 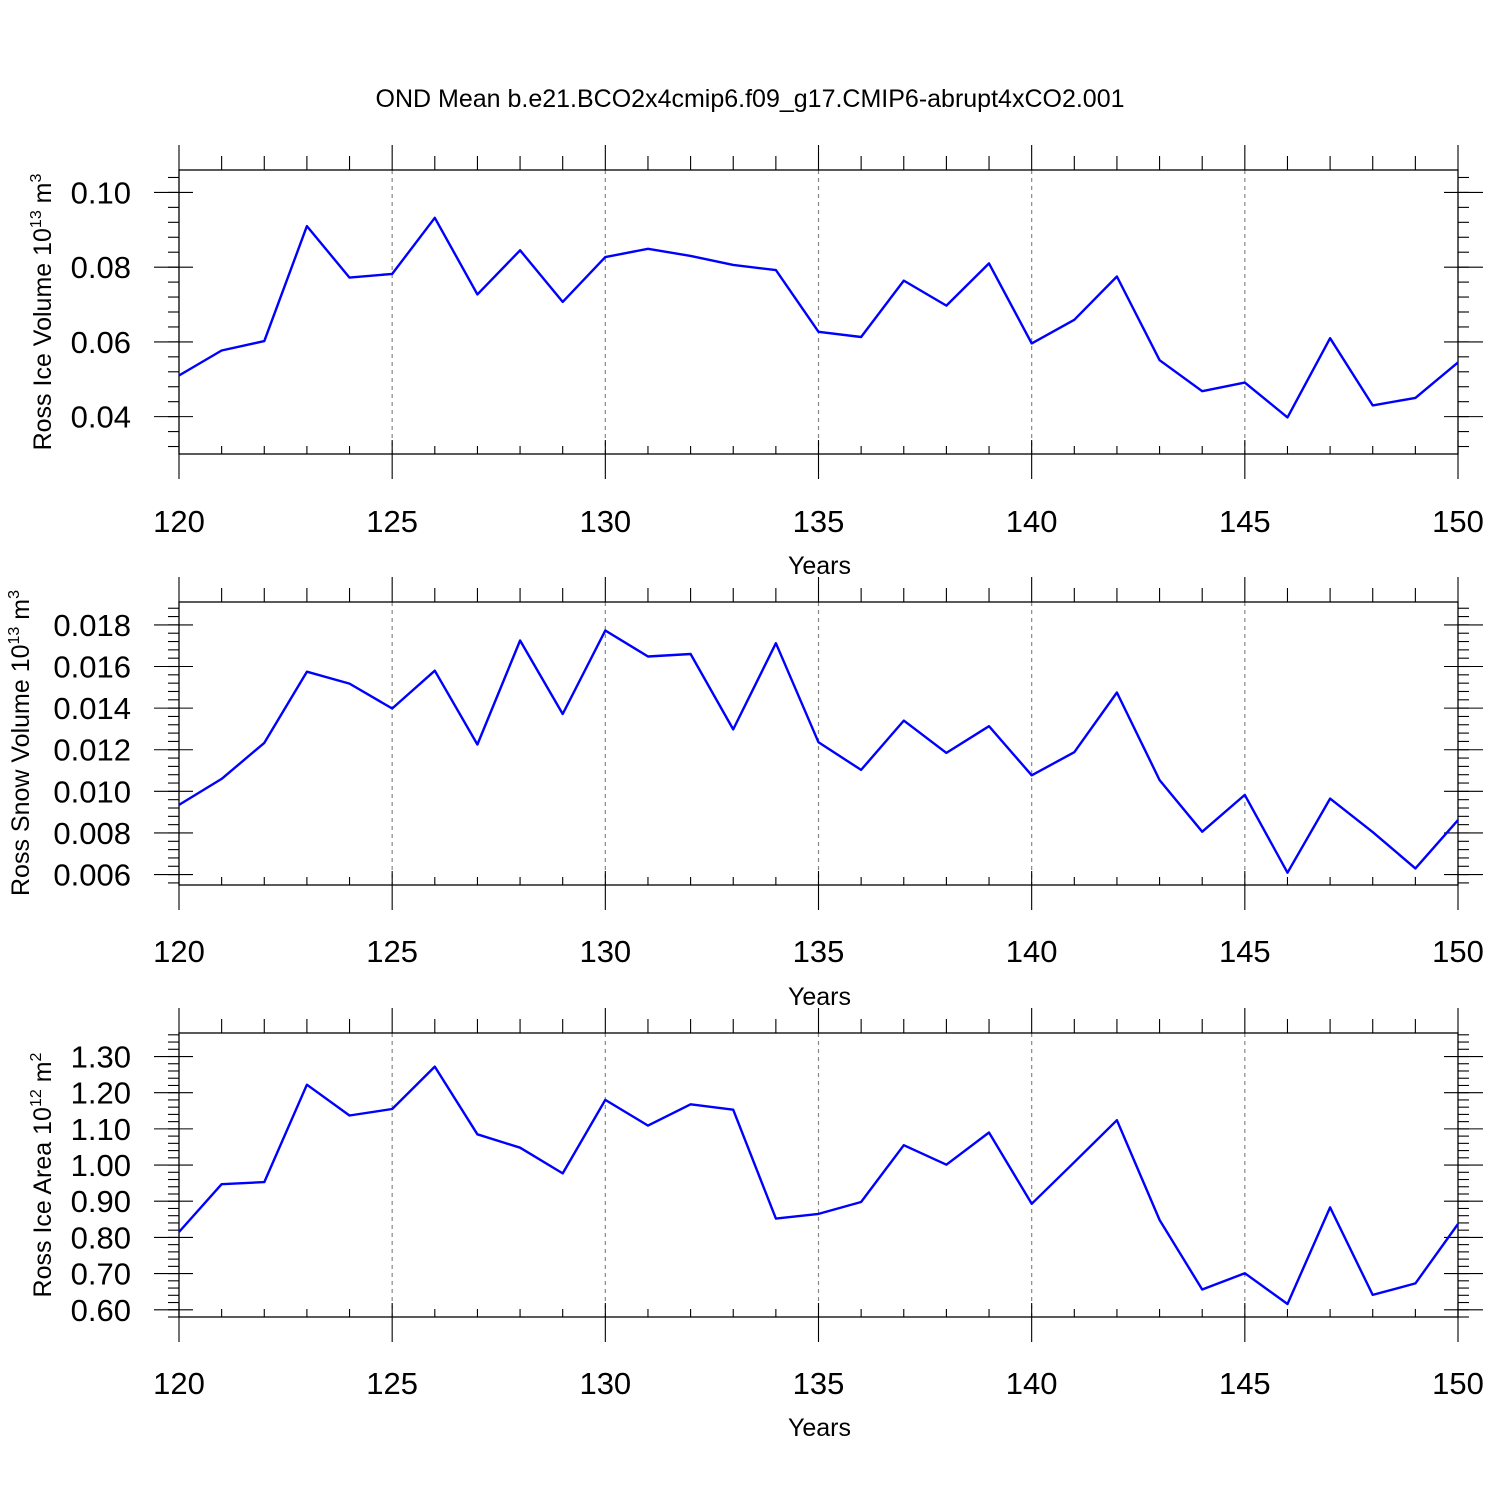 I want to click on y-axis-label-text: Ross Ice Area 10, so click(x=43, y=1202).